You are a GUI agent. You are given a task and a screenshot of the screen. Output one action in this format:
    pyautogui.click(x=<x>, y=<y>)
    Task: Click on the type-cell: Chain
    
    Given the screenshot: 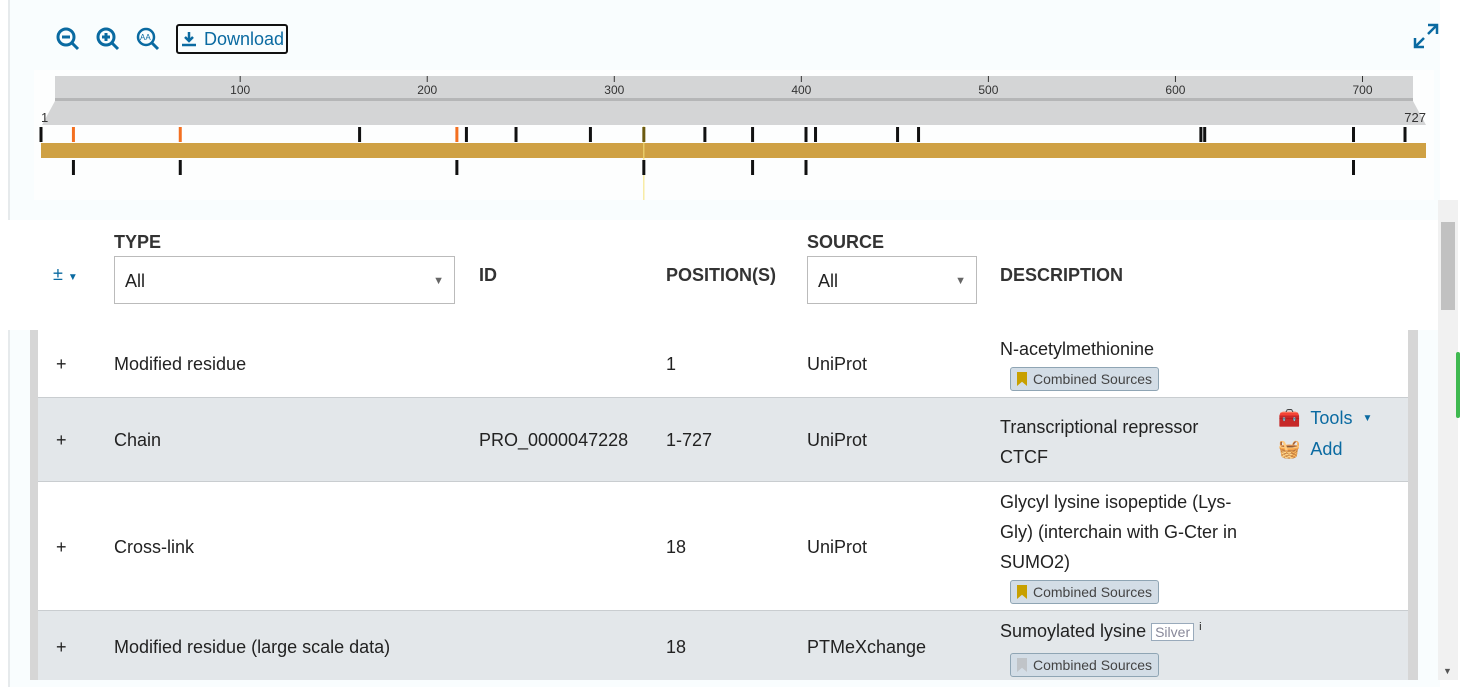 What is the action you would take?
    pyautogui.click(x=138, y=440)
    